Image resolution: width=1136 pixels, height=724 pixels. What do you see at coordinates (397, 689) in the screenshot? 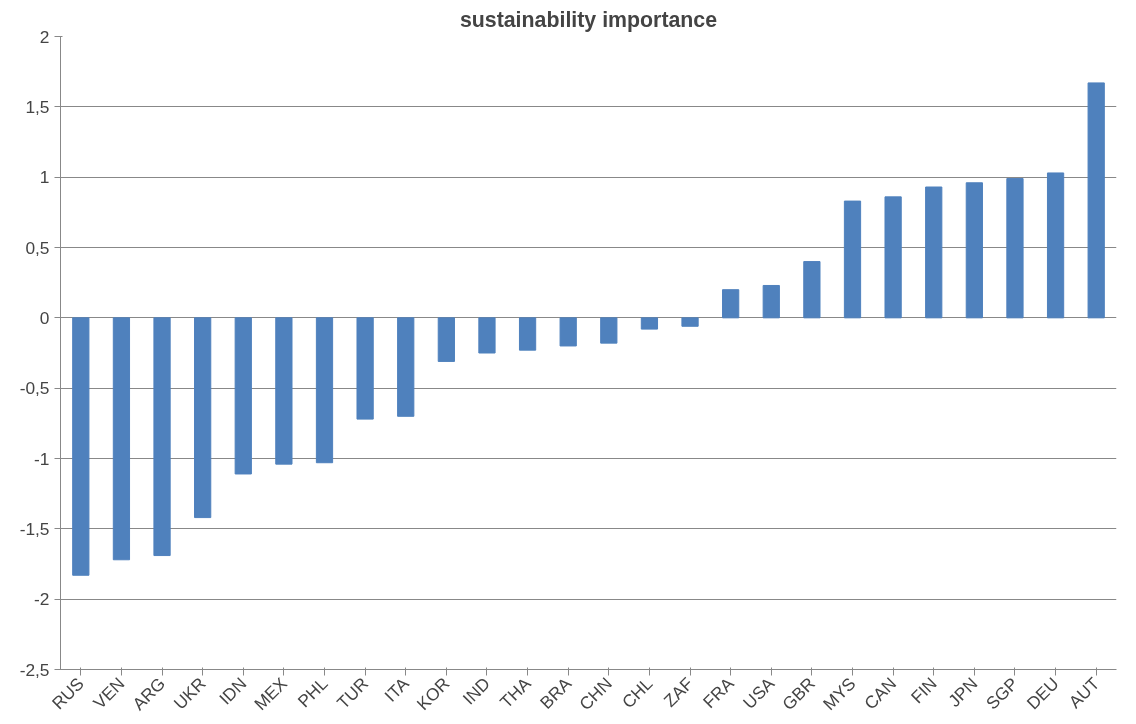
I see `x-tick-label: ITA` at bounding box center [397, 689].